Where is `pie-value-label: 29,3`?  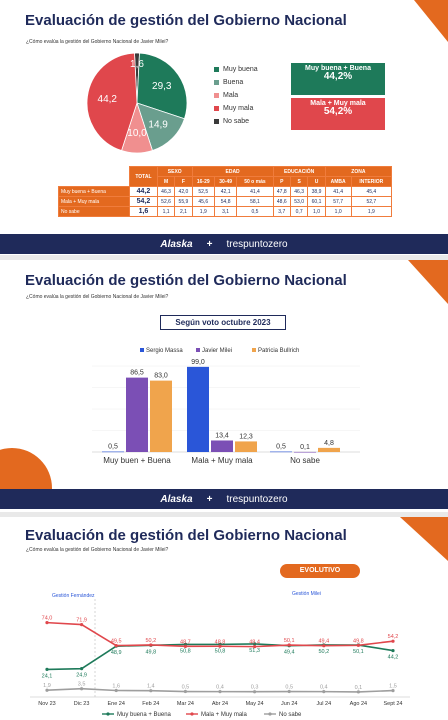 pie-value-label: 29,3 is located at coordinates (162, 86).